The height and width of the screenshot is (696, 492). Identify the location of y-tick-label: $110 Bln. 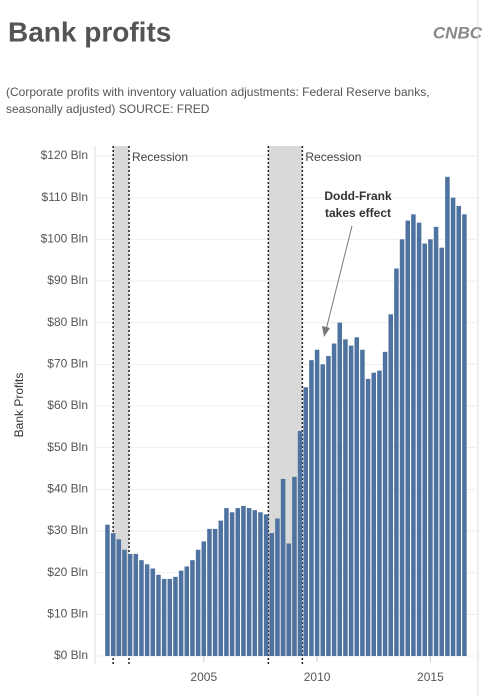
(65, 197).